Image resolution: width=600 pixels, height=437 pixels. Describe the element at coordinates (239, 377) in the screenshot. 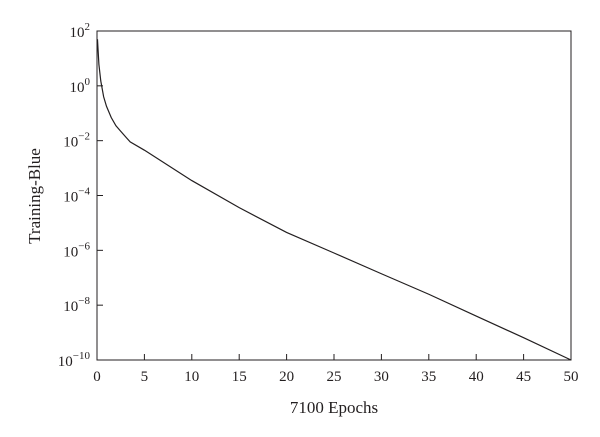

I see `x-tick-label: 15` at that location.